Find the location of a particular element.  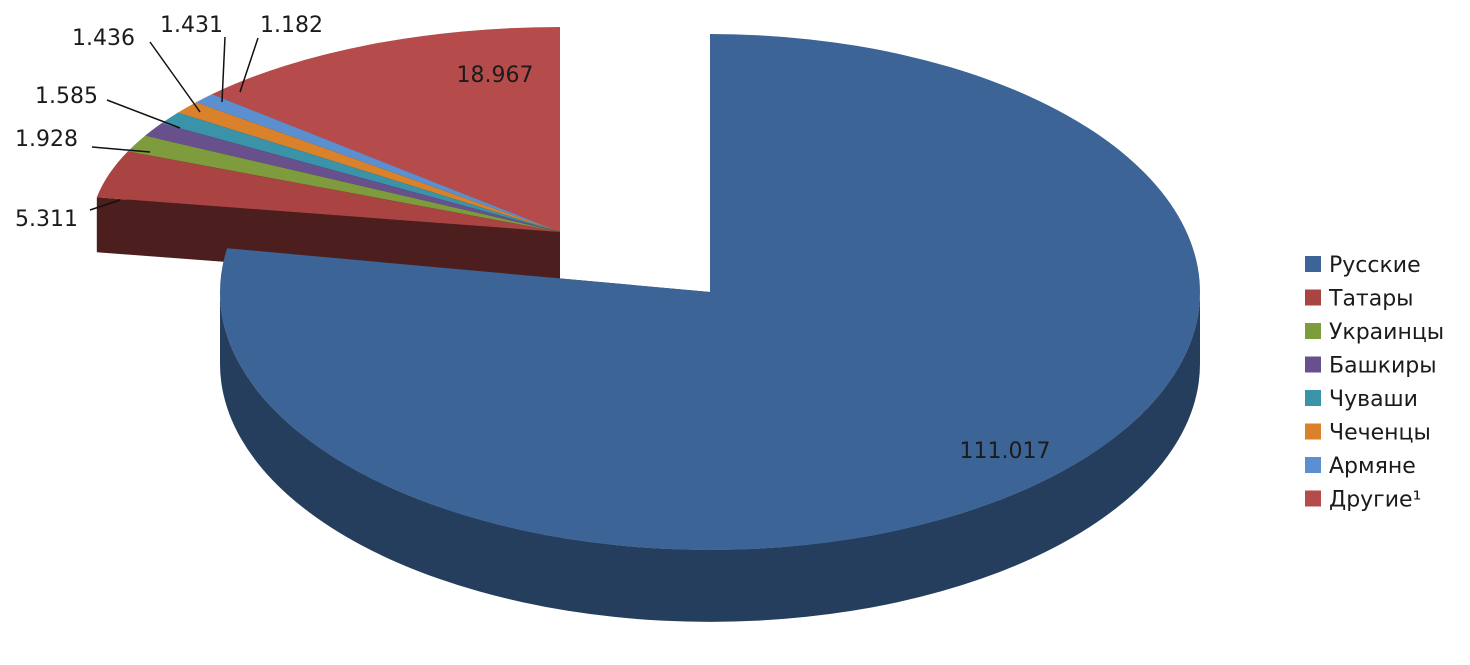

legend-label-6: Чеченцы is located at coordinates (1380, 433).